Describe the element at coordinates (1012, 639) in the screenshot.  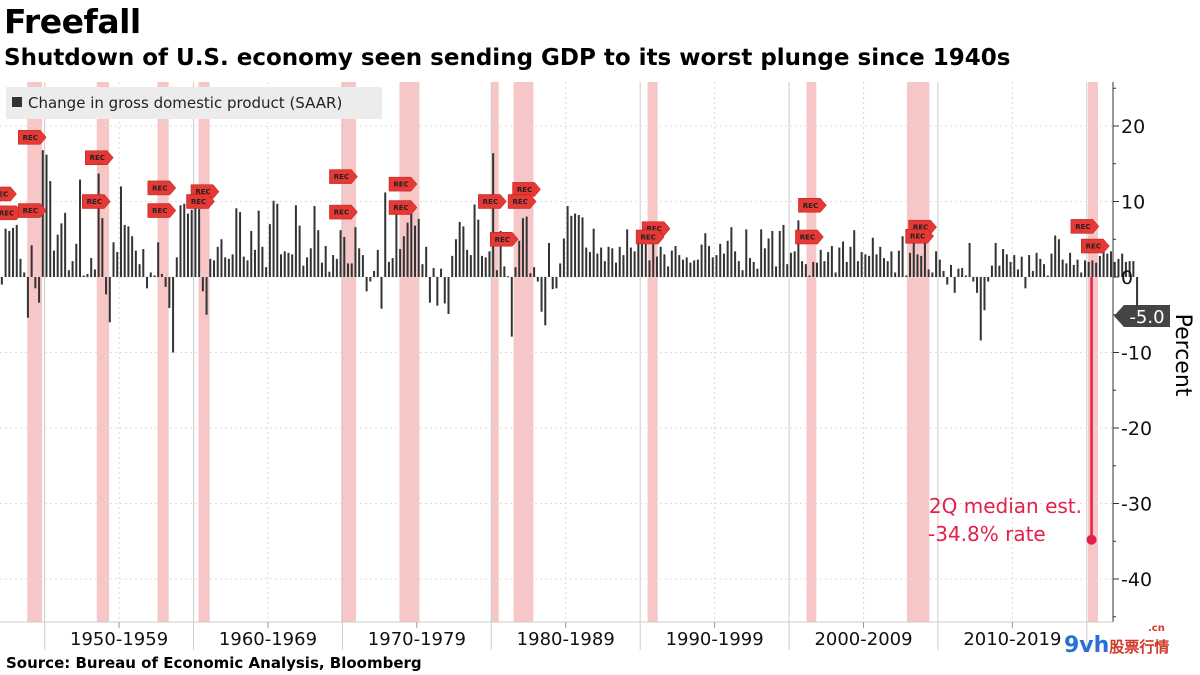
I see `x-tick-label: 2010-2019` at that location.